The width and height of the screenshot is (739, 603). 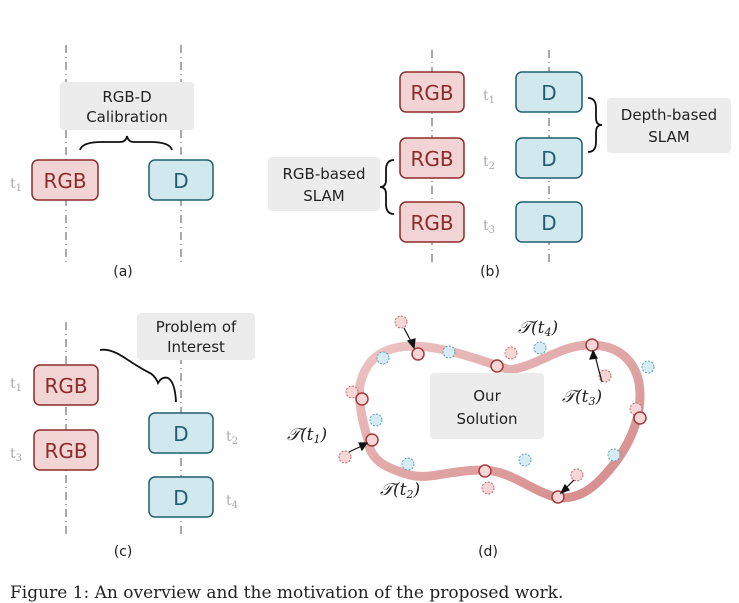 I want to click on depth-slam-callout-bg, so click(x=669, y=125).